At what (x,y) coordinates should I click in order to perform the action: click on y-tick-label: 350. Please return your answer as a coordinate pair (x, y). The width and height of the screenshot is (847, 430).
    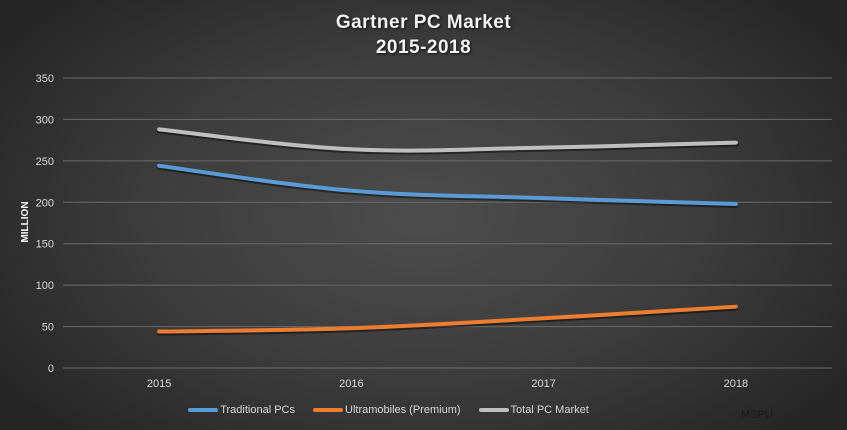
    Looking at the image, I should click on (45, 79).